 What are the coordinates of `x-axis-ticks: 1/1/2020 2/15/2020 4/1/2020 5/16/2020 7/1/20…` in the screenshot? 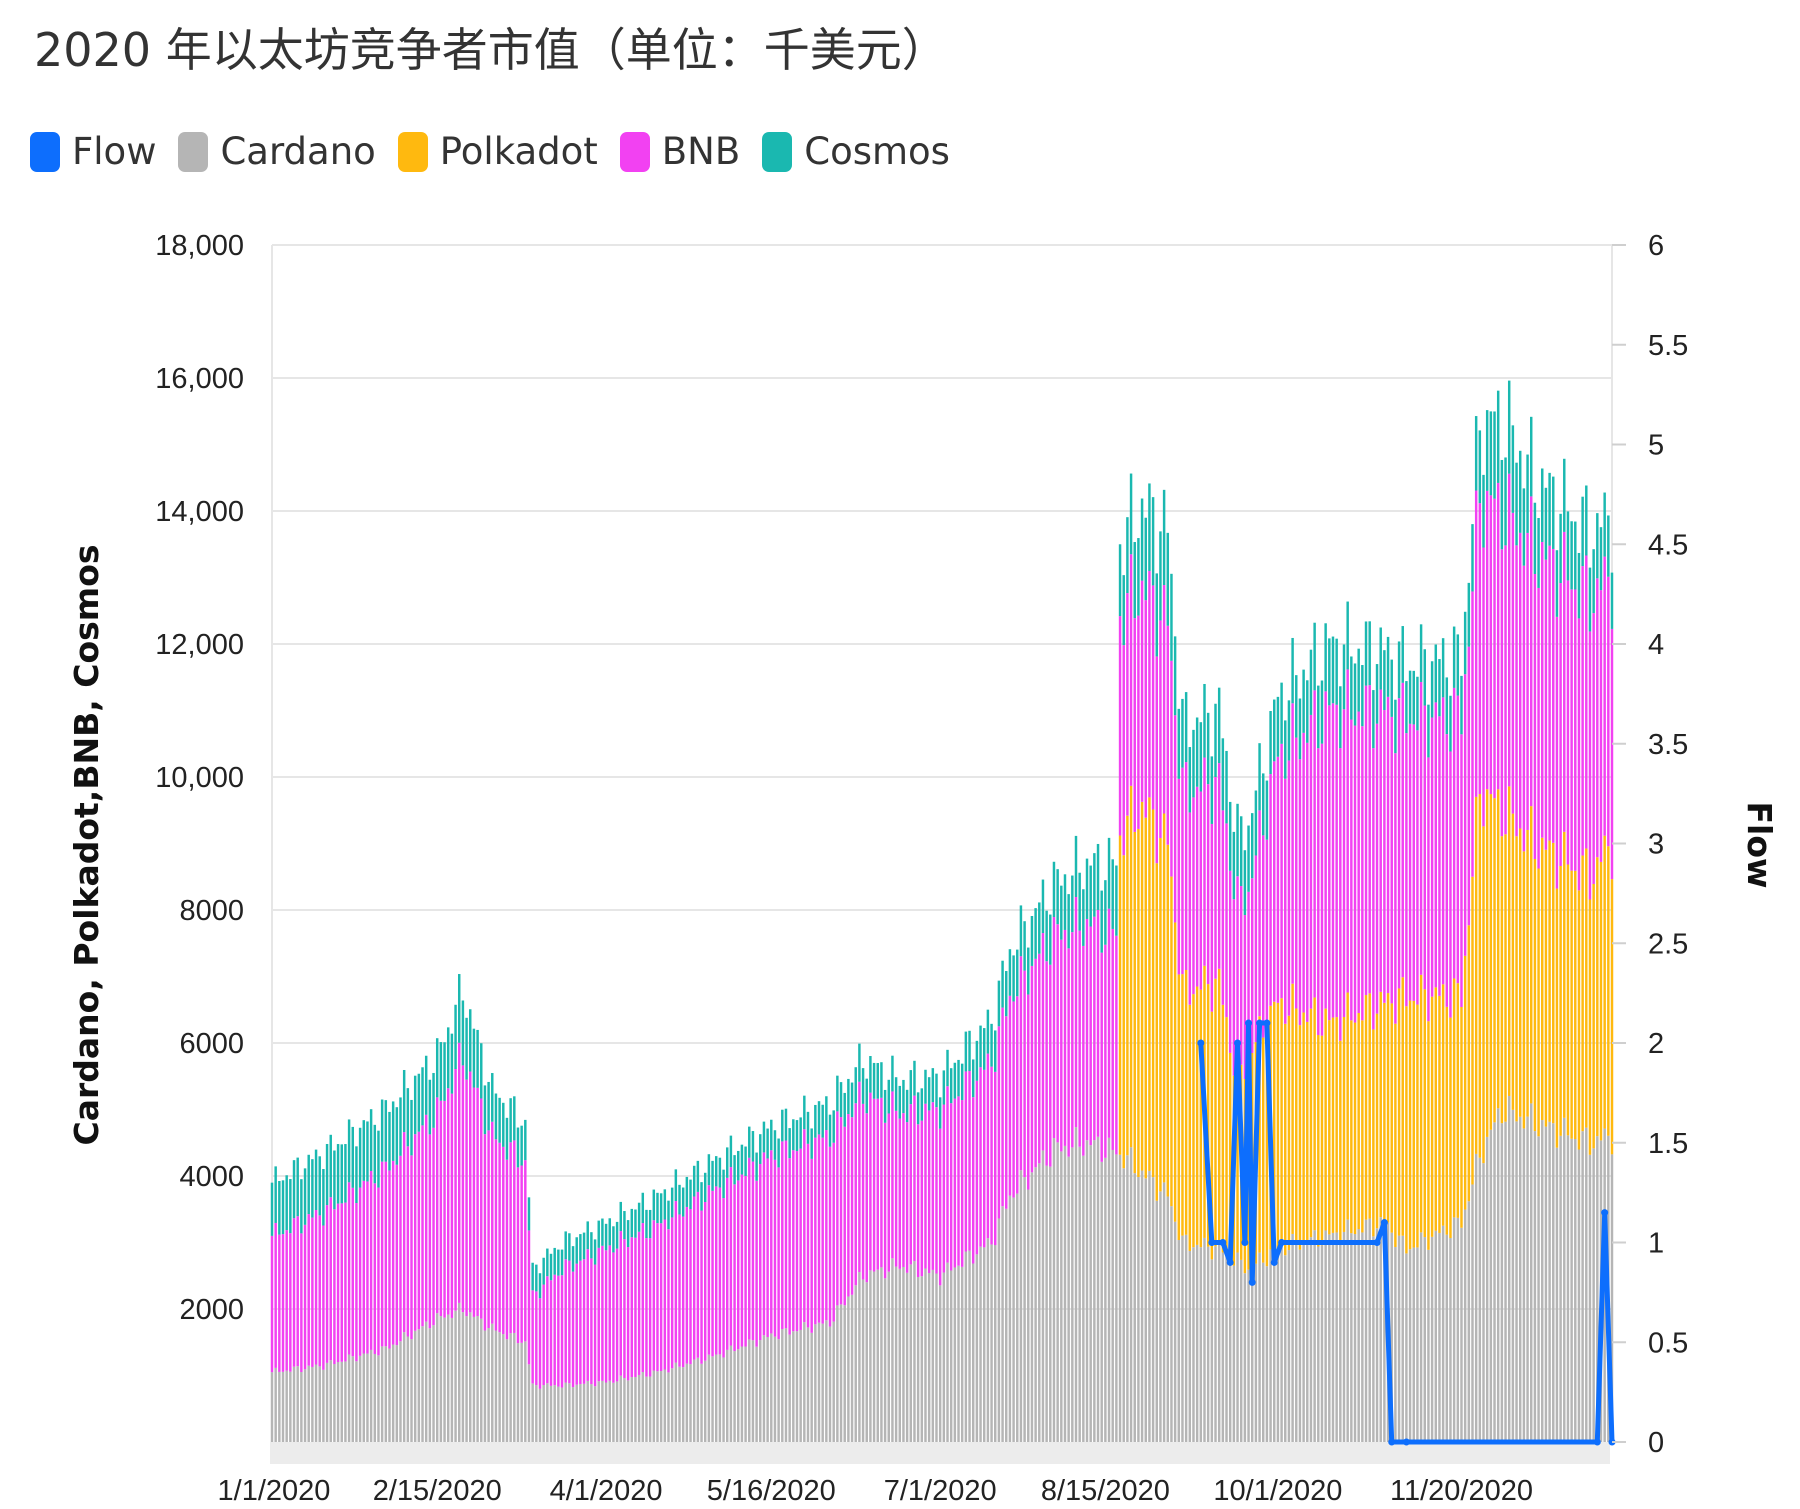 It's located at (875, 1491).